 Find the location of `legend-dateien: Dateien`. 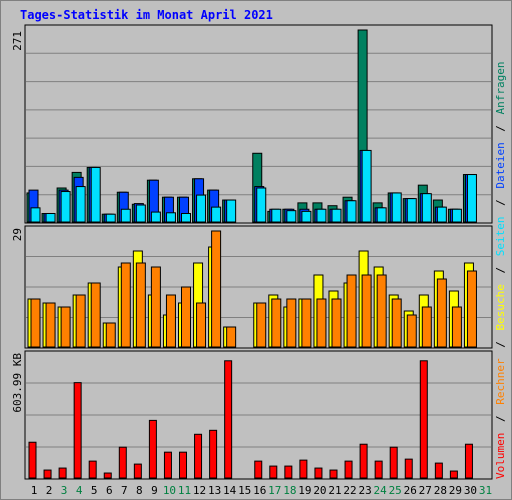

legend-dateien: Dateien is located at coordinates (500, 165).